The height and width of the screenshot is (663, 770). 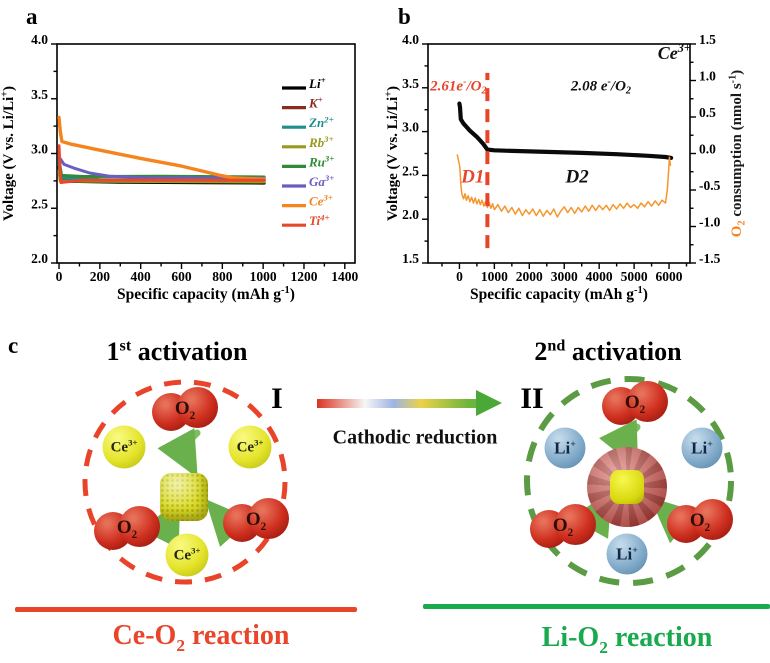 What do you see at coordinates (201, 637) in the screenshot?
I see `ce-o2-reaction-caption: Ce-O2 reaction` at bounding box center [201, 637].